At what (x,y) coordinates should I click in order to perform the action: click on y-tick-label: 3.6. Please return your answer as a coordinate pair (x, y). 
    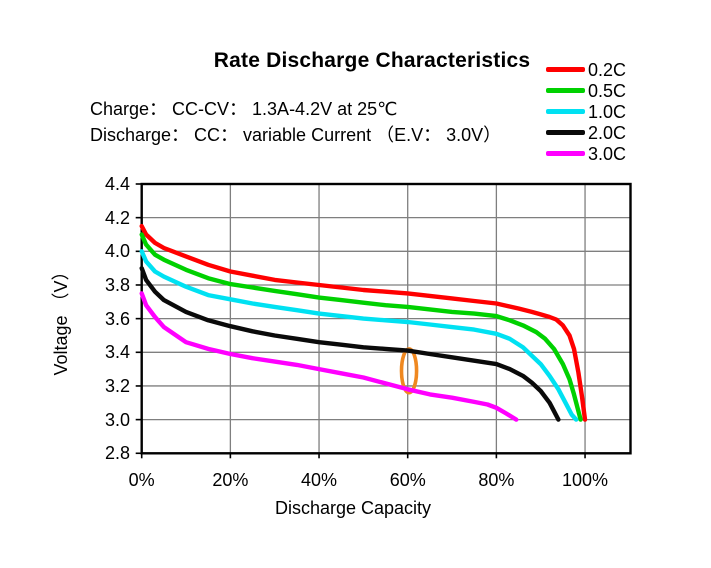
    Looking at the image, I should click on (117, 318).